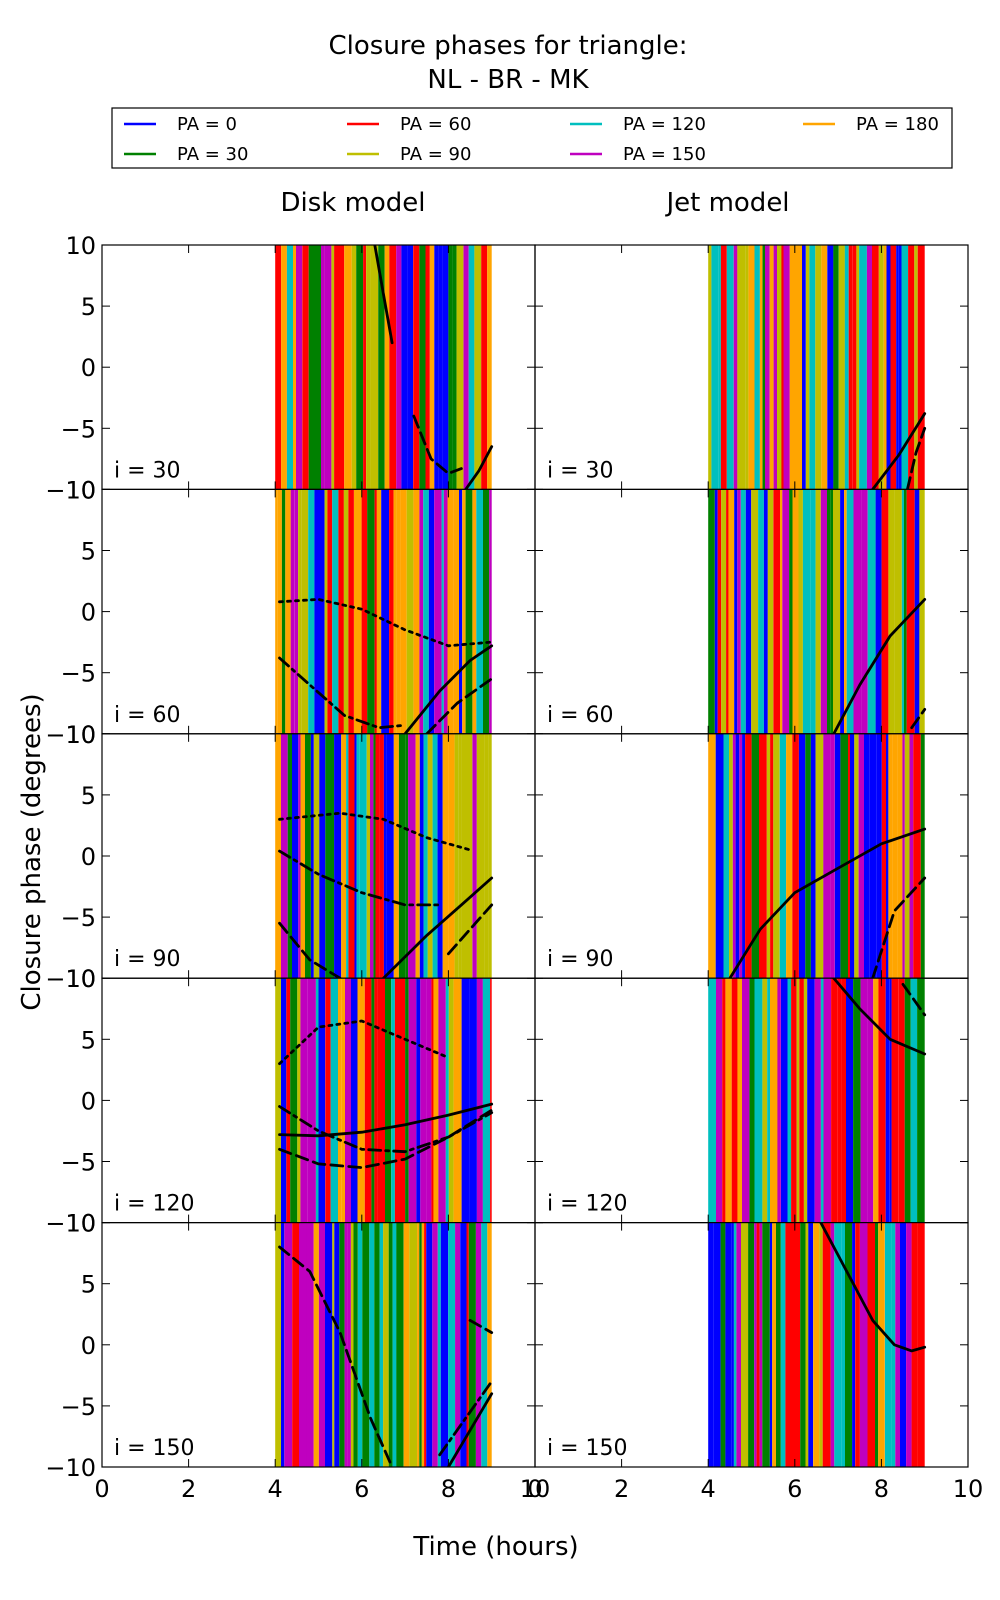 Image resolution: width=1000 pixels, height=1600 pixels. Describe the element at coordinates (386, 623) in the screenshot. I see `reference-curve-dotted` at that location.